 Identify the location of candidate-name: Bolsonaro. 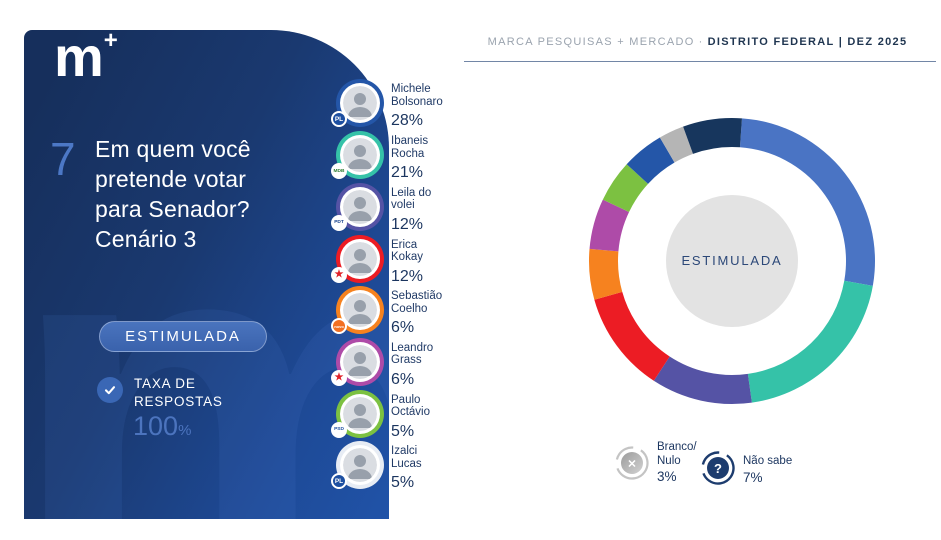
(417, 101).